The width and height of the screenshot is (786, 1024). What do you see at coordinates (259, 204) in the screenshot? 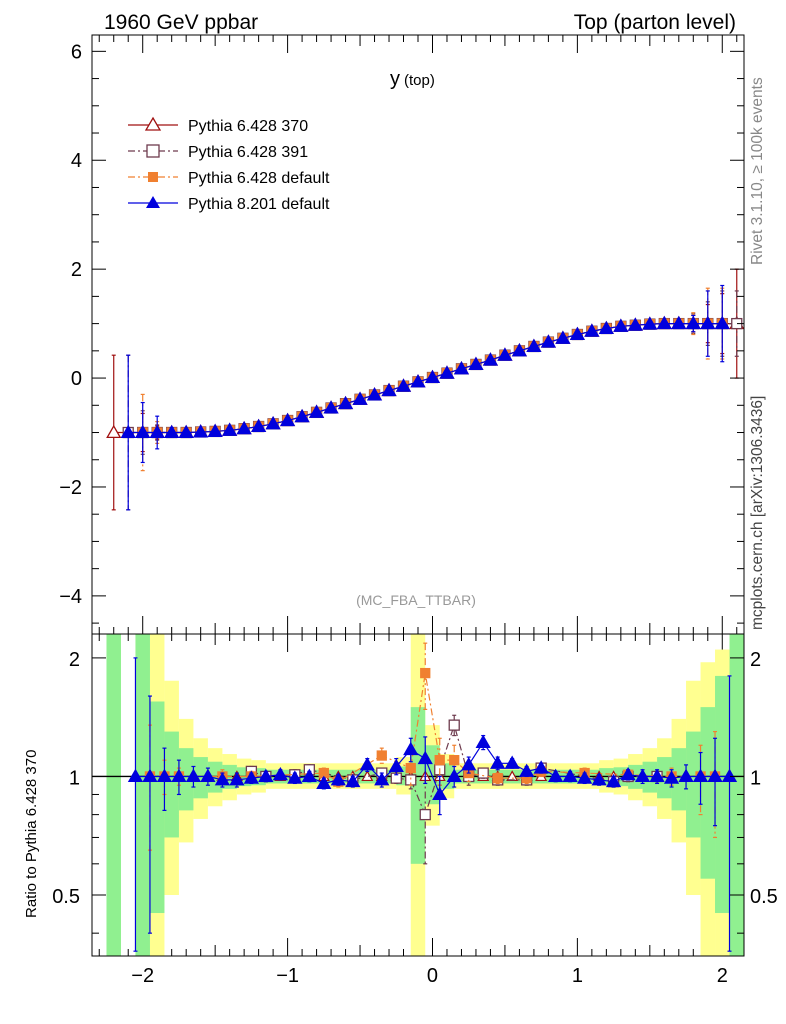
I see `legend-label-p8: Pythia 8.201 default` at bounding box center [259, 204].